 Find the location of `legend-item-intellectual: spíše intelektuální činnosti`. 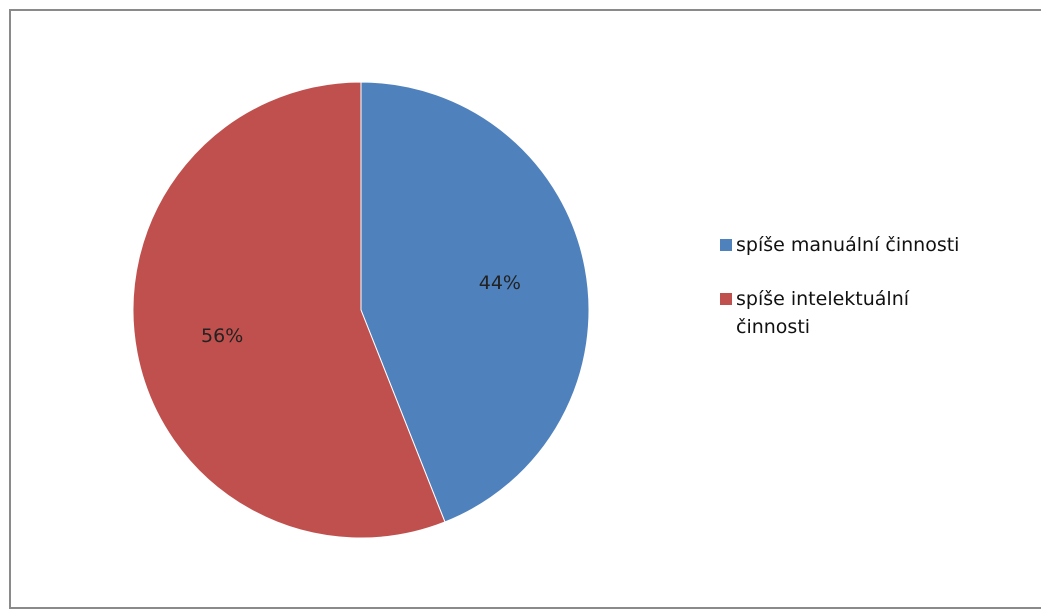

legend-item-intellectual: spíše intelektuální činnosti is located at coordinates (880, 313).